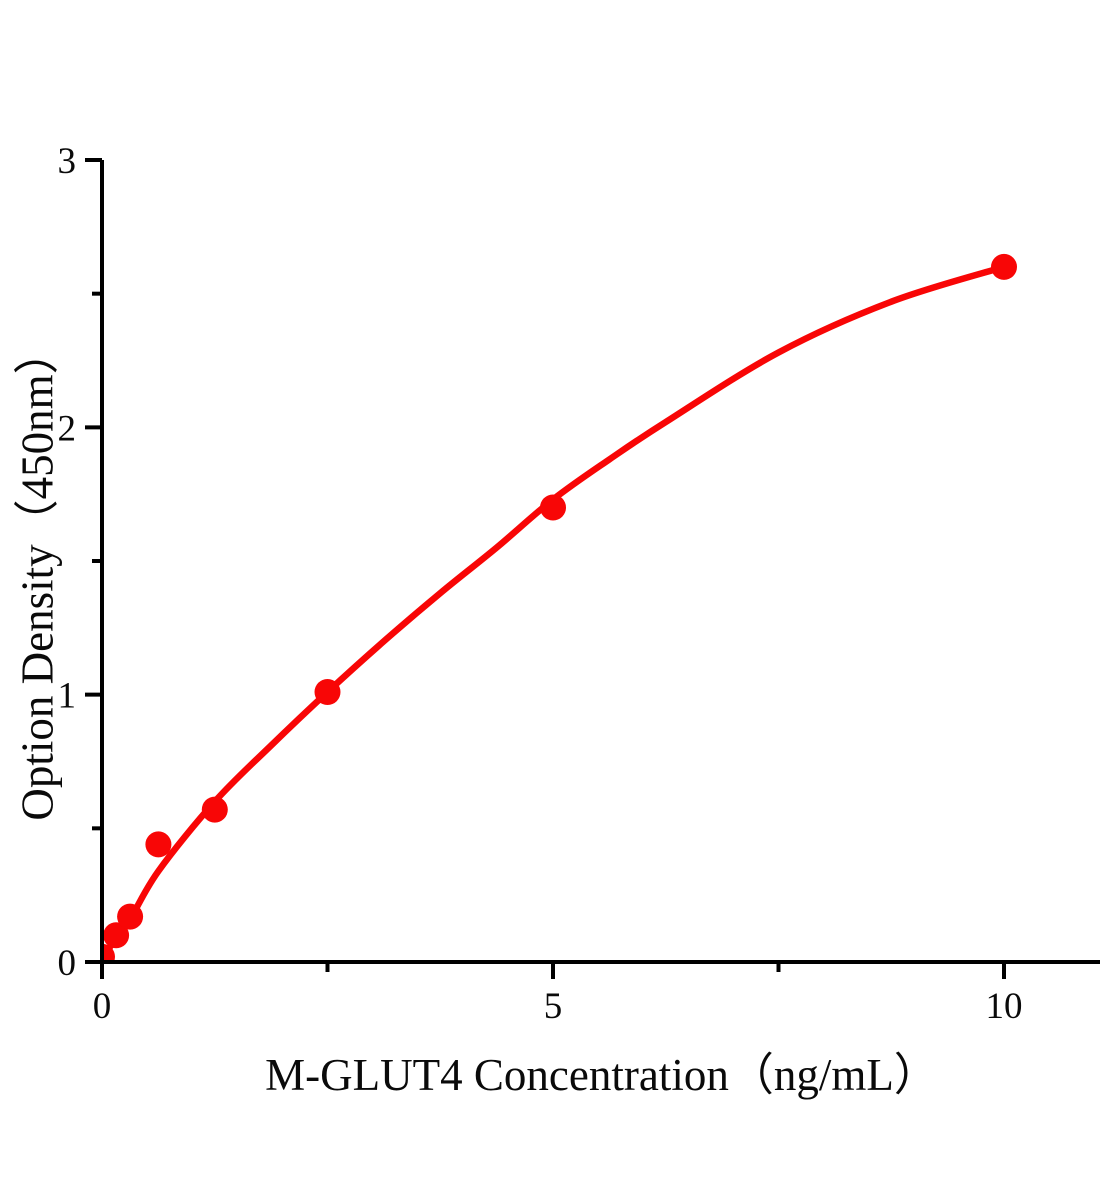 The image size is (1104, 1200). Describe the element at coordinates (553, 1006) in the screenshot. I see `x-tick-label: 5` at that location.